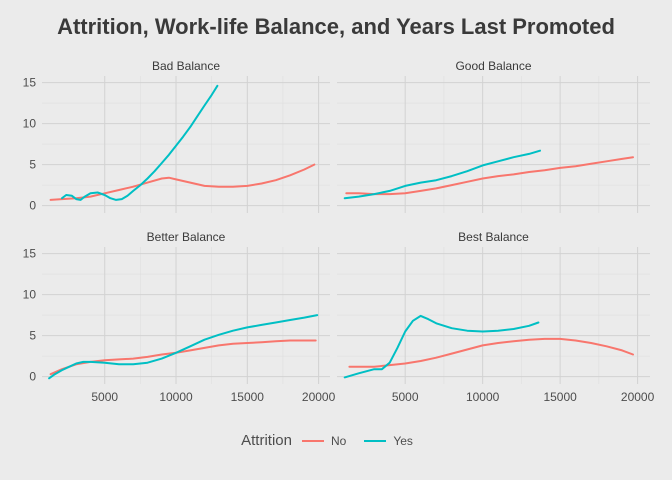 The width and height of the screenshot is (672, 480). I want to click on legend-item-yes: Yes, so click(388, 441).